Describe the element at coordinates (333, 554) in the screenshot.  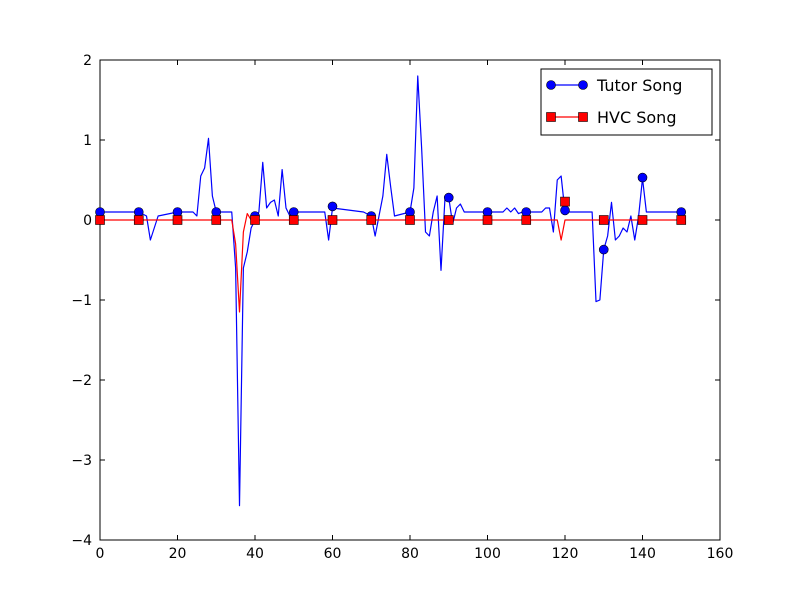
I see `x-tick-label: 60` at that location.